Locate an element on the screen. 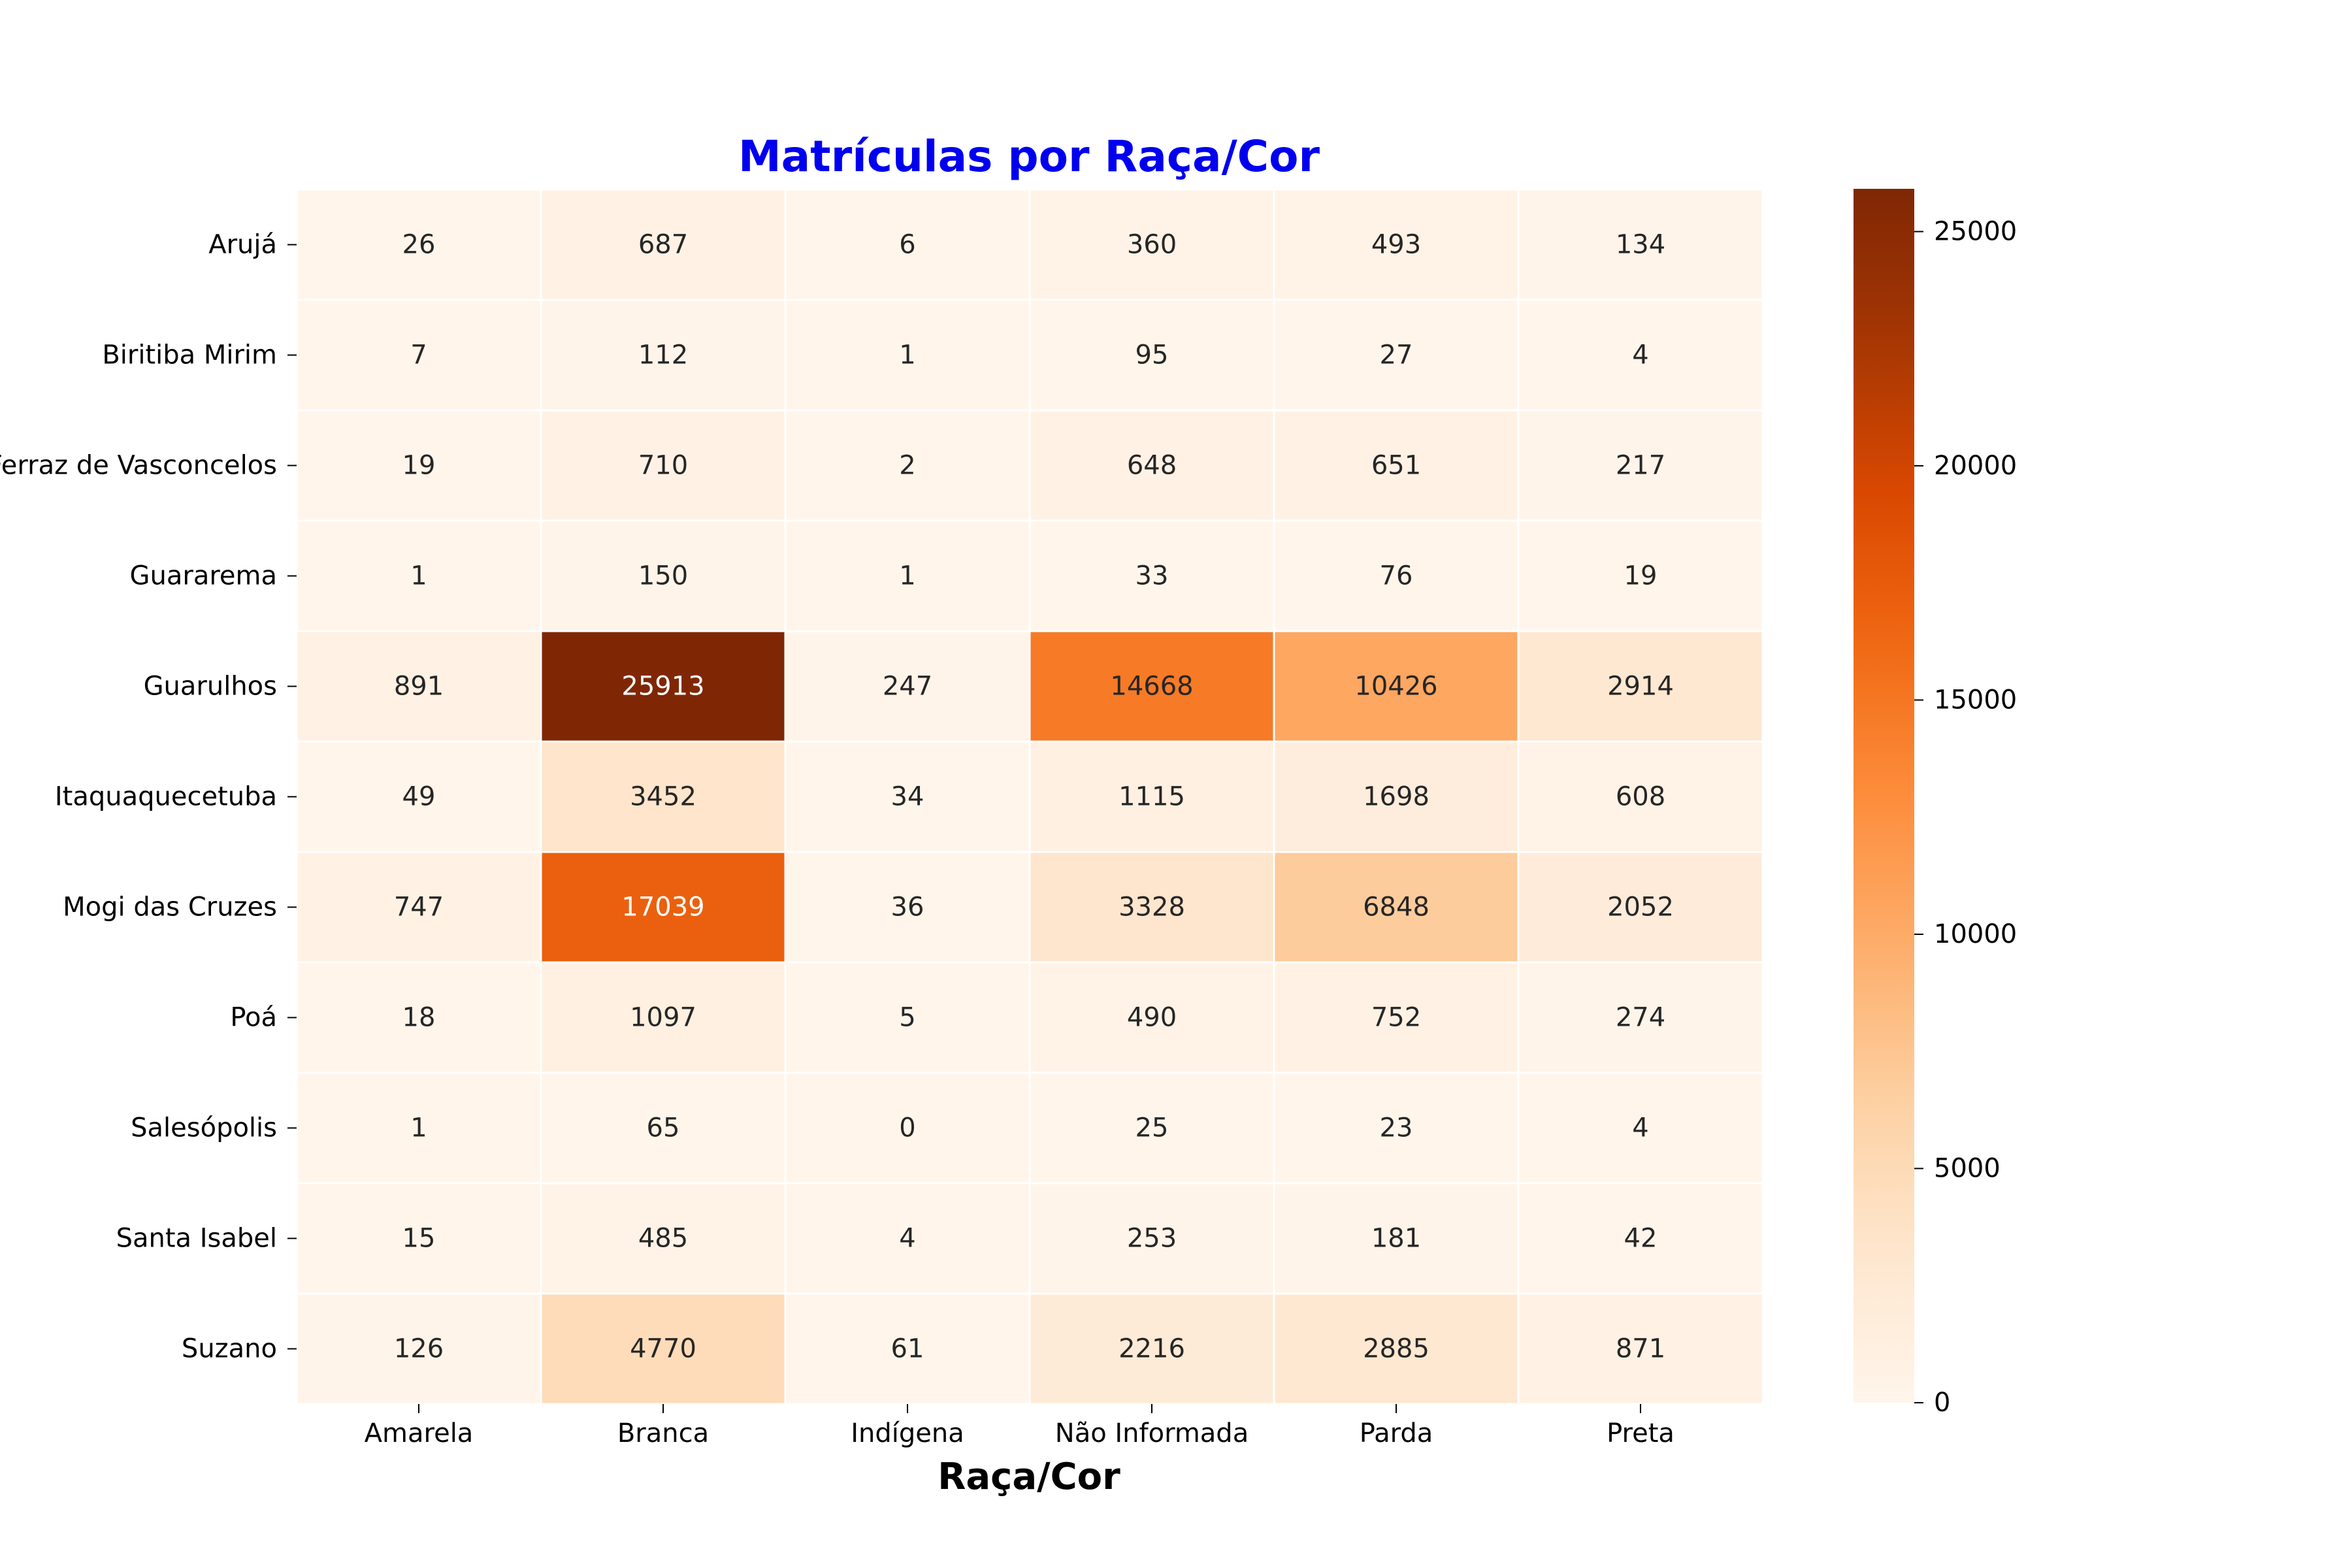  cell-value-label: 217 is located at coordinates (1640, 466).